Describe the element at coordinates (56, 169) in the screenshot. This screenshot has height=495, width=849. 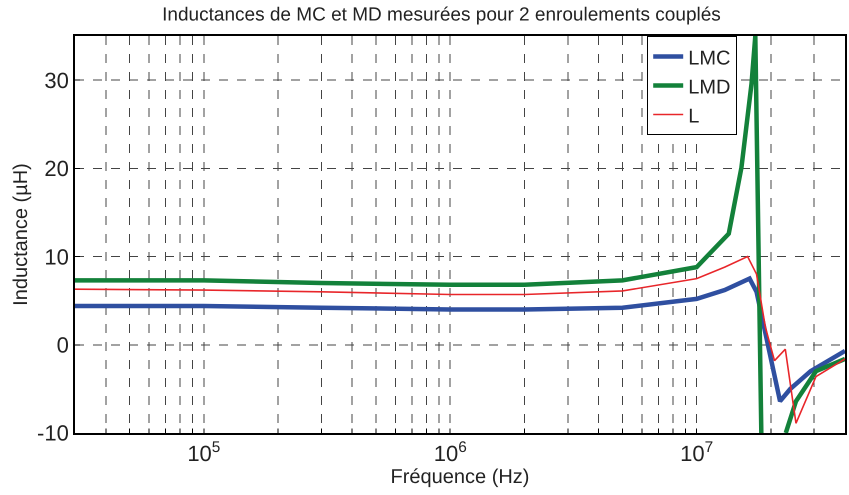
I see `y-tick-label: 20` at that location.